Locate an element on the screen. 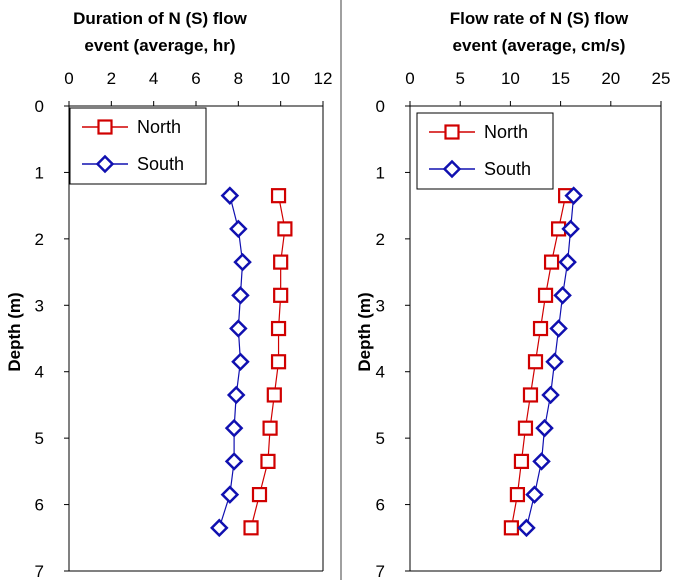  chart-title-line-2: event (average, cm/s) is located at coordinates (539, 45).